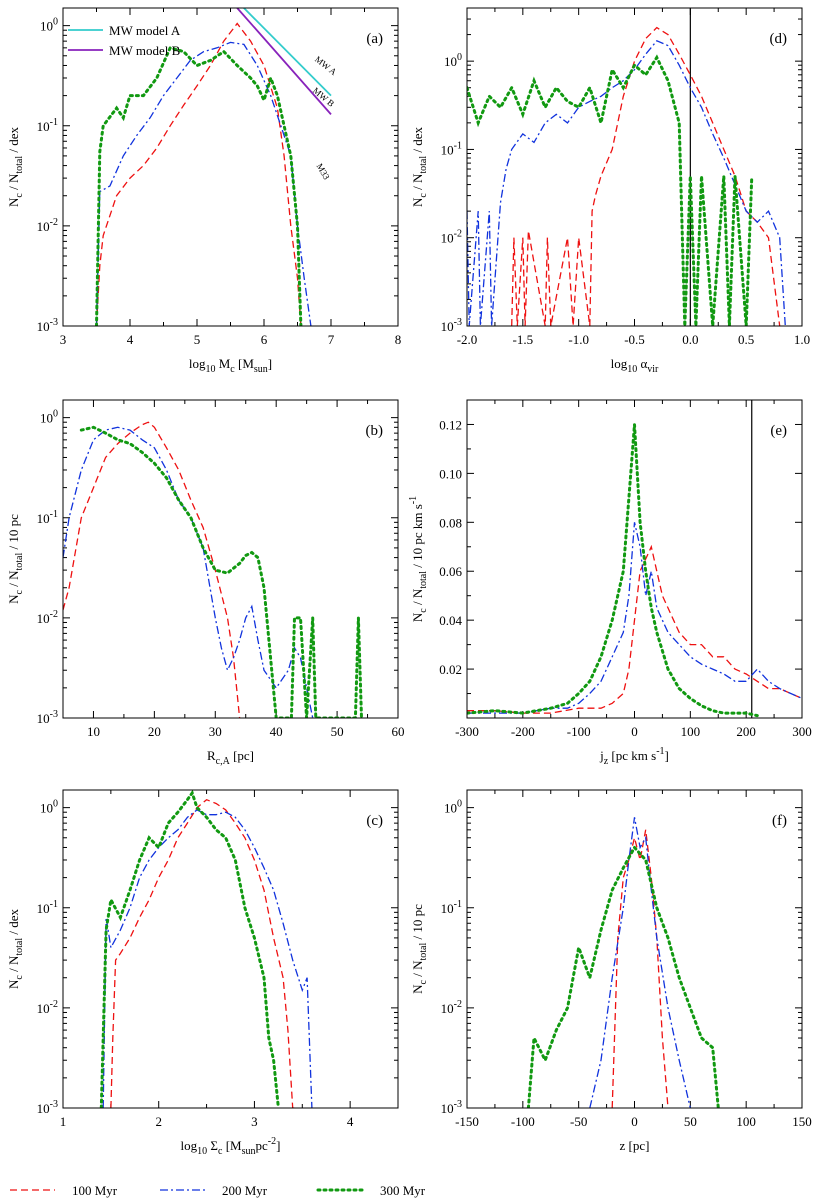 The width and height of the screenshot is (817, 1202). What do you see at coordinates (467, 731) in the screenshot?
I see `x-tick-label: -300` at bounding box center [467, 731].